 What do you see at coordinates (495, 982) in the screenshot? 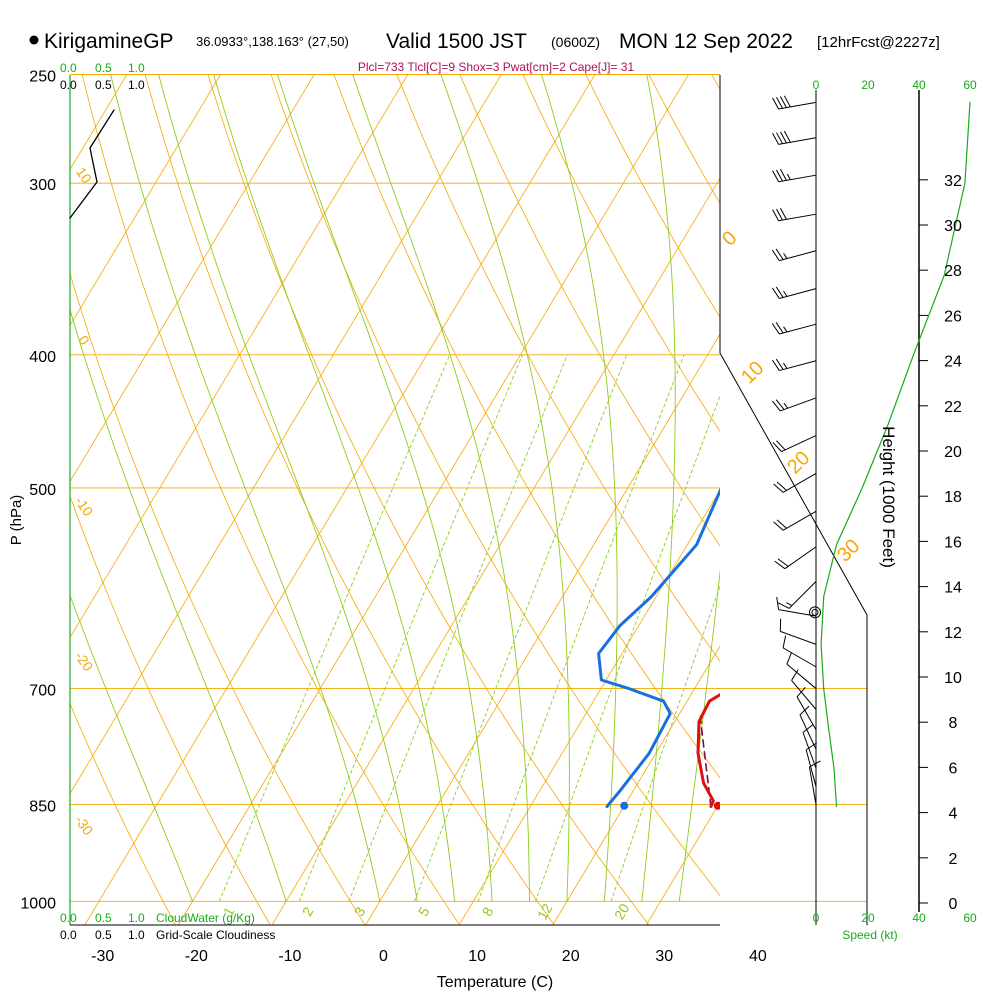
I see `x-axis-title: Temperature (C)` at bounding box center [495, 982].